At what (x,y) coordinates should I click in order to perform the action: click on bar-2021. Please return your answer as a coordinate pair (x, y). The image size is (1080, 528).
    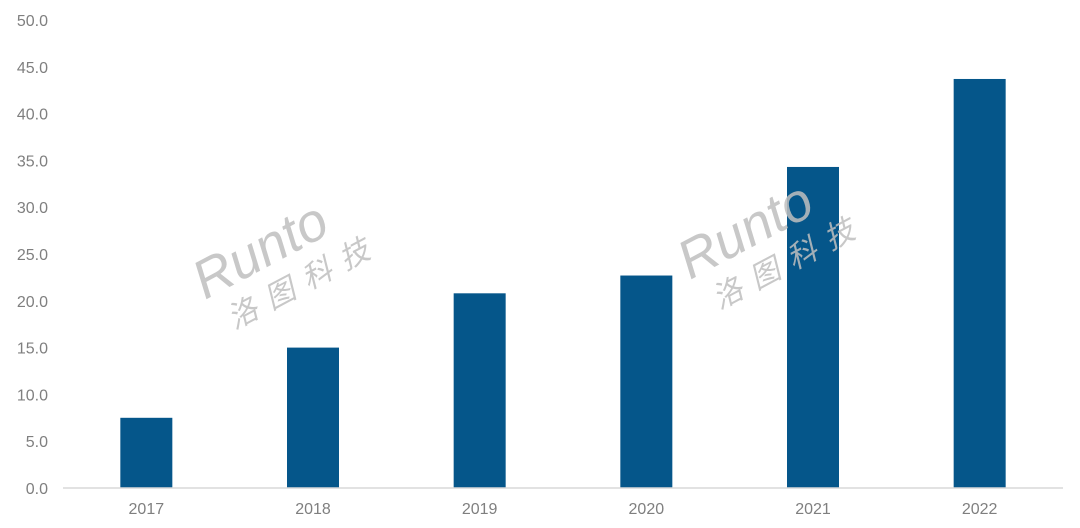
    Looking at the image, I should click on (813, 327).